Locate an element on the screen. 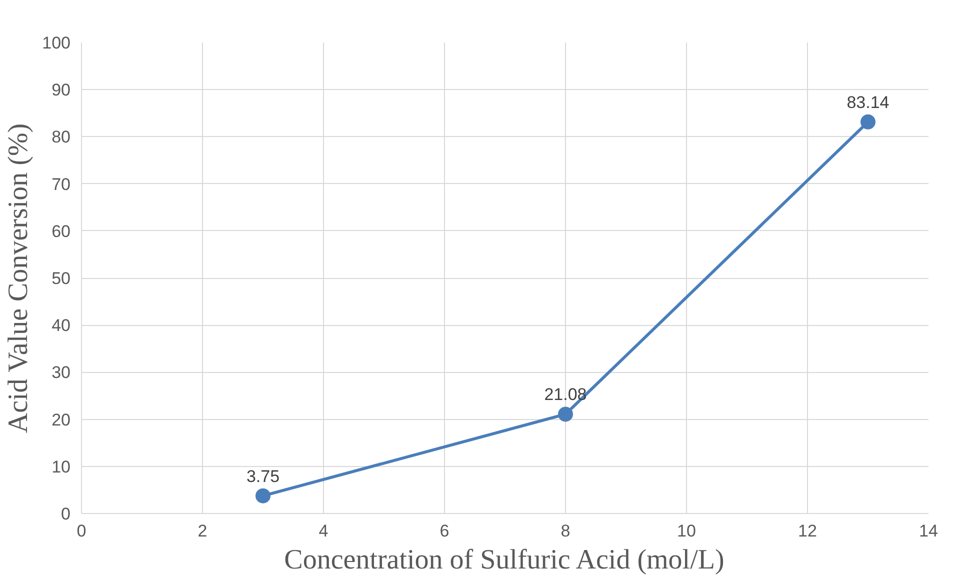 The image size is (956, 578). y-tick-label: 20 is located at coordinates (61, 420).